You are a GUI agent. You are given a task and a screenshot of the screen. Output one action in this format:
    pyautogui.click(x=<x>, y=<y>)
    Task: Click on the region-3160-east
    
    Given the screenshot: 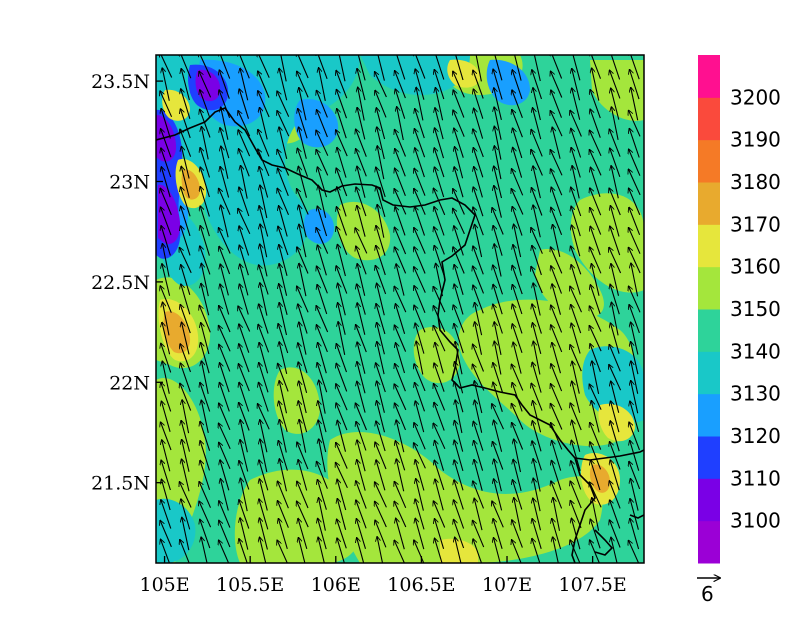 What is the action you would take?
    pyautogui.click(x=607, y=243)
    